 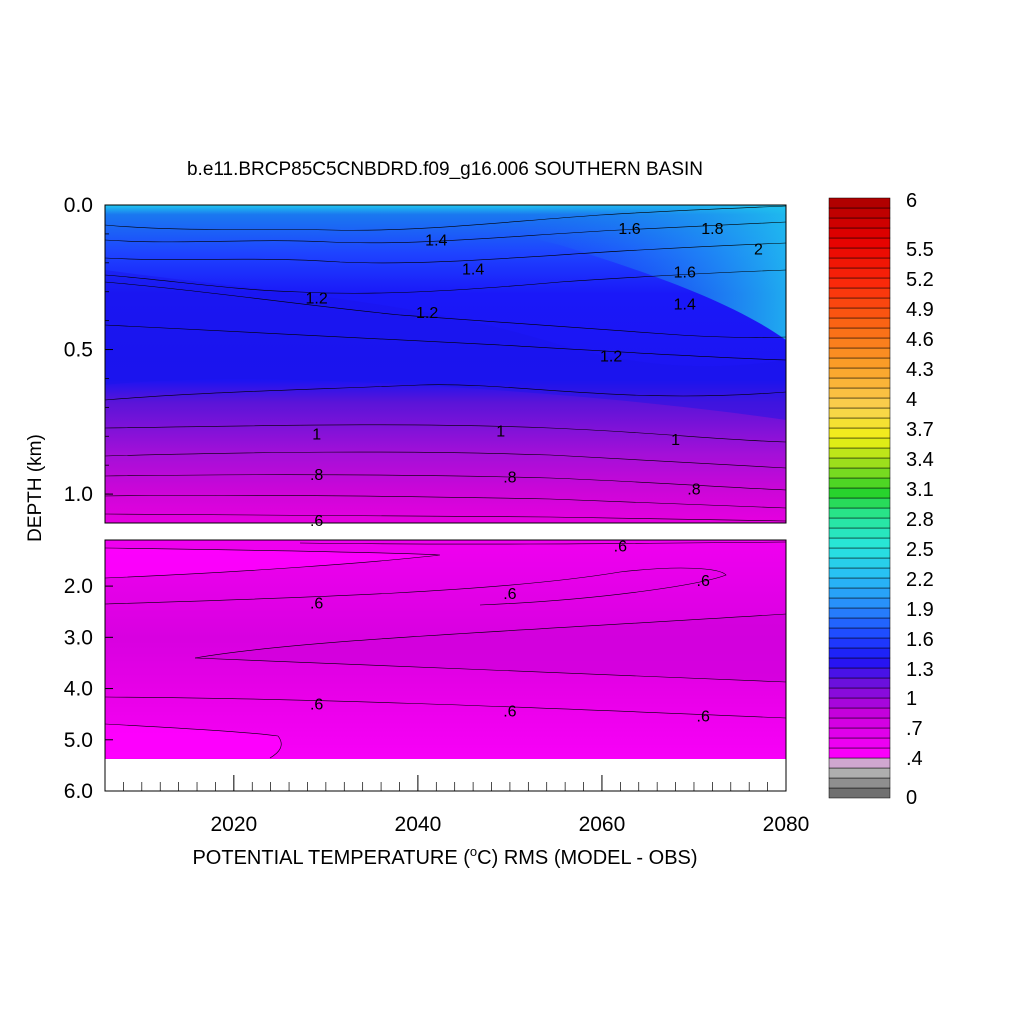 I want to click on colorbar-label: 4.9, so click(x=920, y=310).